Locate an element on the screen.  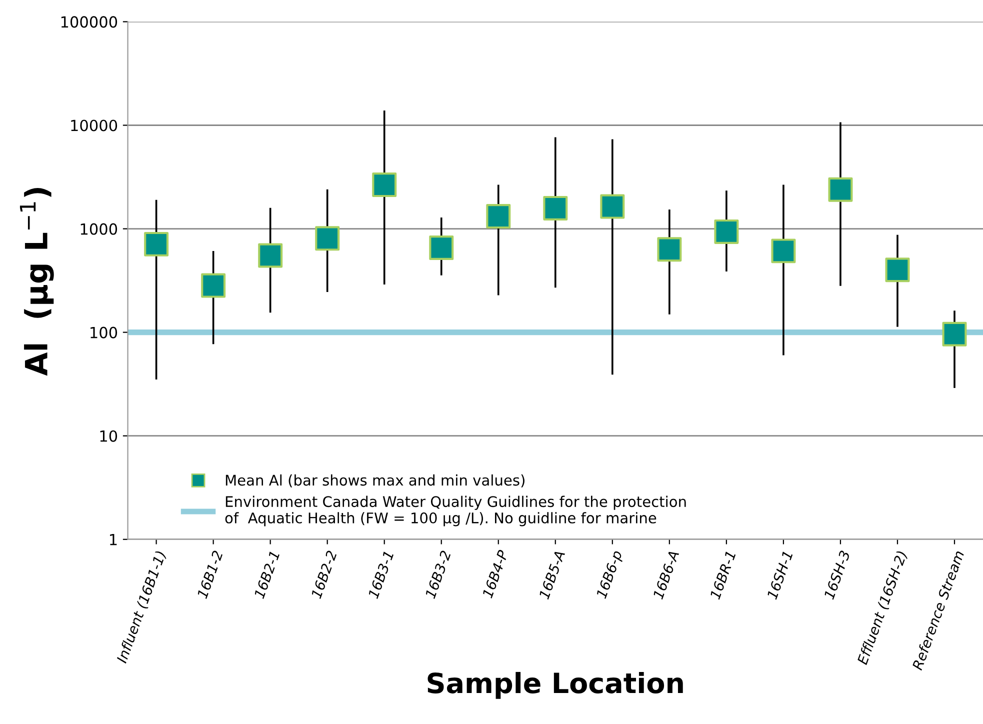
y-axis-title: Al (µg L$^{−1}$) is located at coordinates (37, 282).